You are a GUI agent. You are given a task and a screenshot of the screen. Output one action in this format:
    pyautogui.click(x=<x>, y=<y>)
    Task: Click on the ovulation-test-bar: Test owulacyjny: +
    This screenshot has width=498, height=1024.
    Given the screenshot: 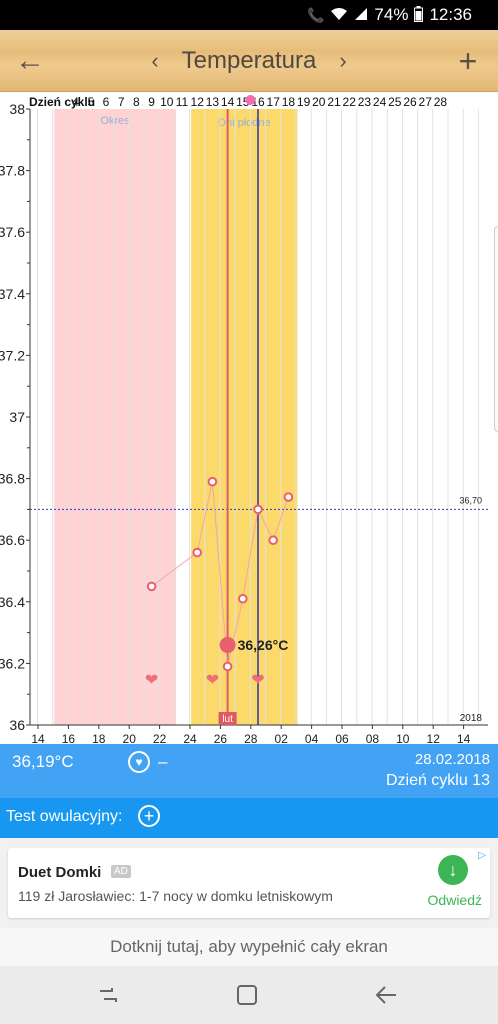 What is the action you would take?
    pyautogui.click(x=249, y=818)
    